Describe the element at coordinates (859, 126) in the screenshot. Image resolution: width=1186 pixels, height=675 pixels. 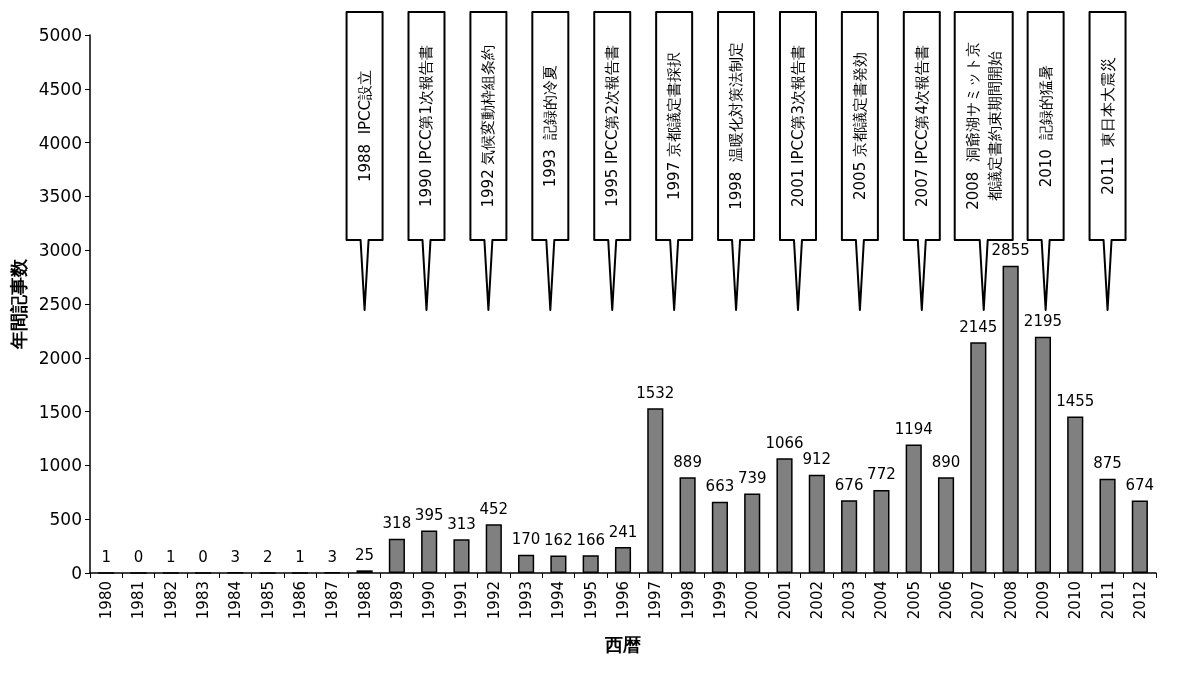
I see `annotation: 2005 京都議定書発効` at that location.